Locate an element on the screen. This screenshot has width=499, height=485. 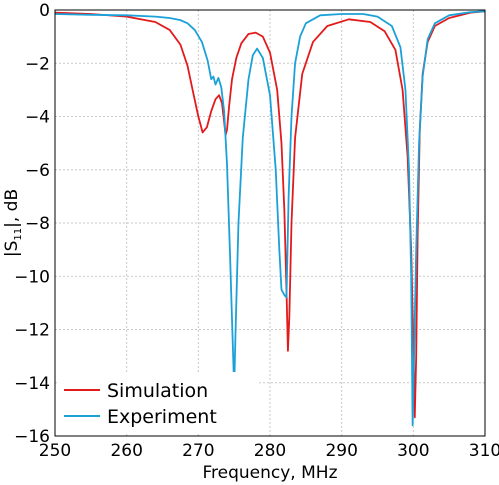
y-tick-label-3: −6 is located at coordinates (37, 171).